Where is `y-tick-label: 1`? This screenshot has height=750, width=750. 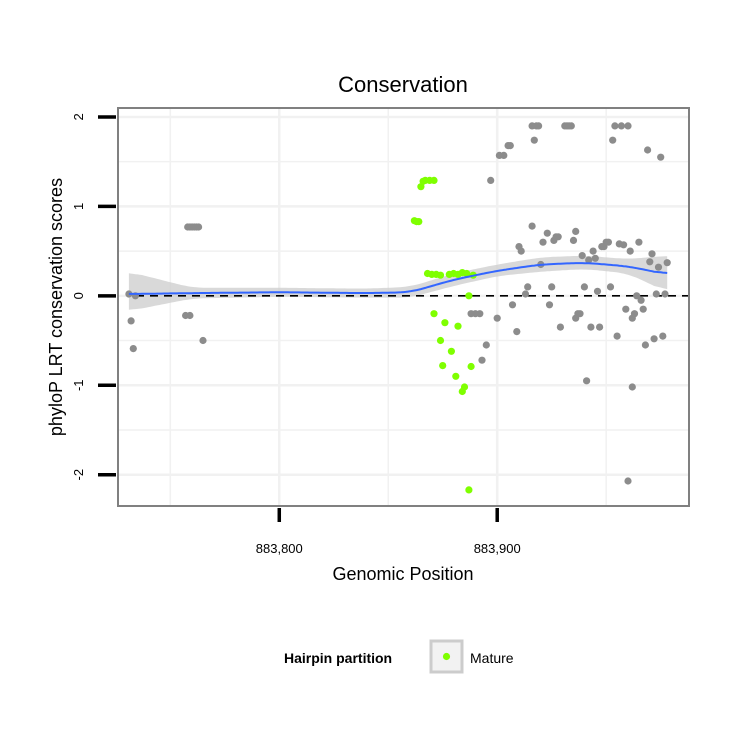 y-tick-label: 1 is located at coordinates (78, 206).